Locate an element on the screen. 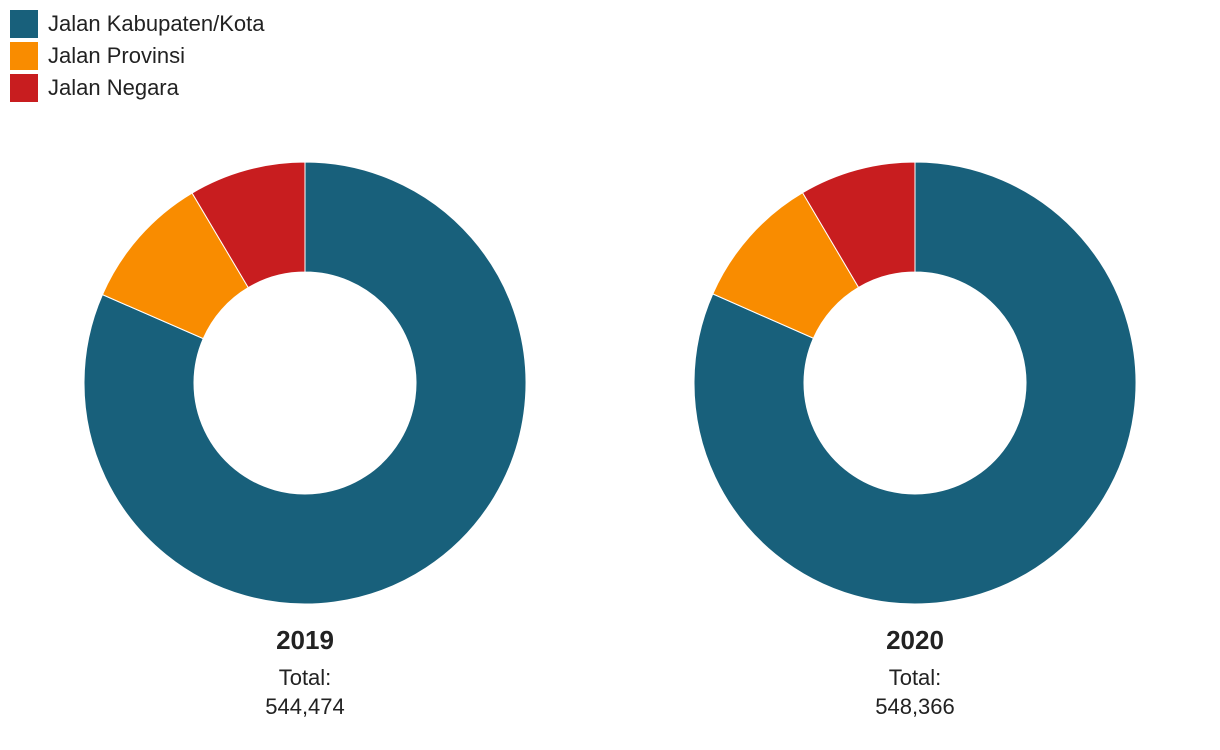  chart-title: 2020 is located at coordinates (915, 640).